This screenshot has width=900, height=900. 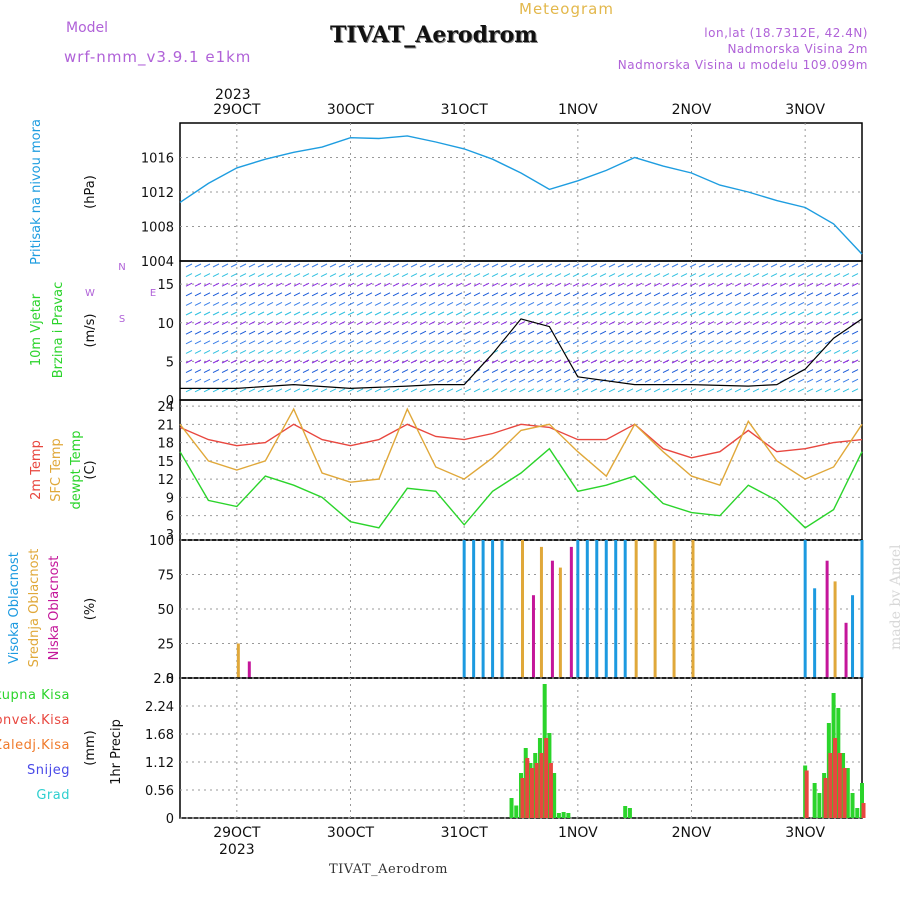 What do you see at coordinates (521, 354) in the screenshot?
I see `wind-speed-line` at bounding box center [521, 354].